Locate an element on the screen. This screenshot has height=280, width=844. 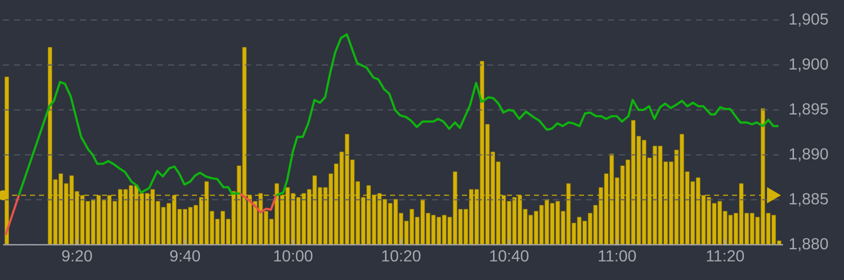
y-tick-label: 1,895 is located at coordinates (809, 109).